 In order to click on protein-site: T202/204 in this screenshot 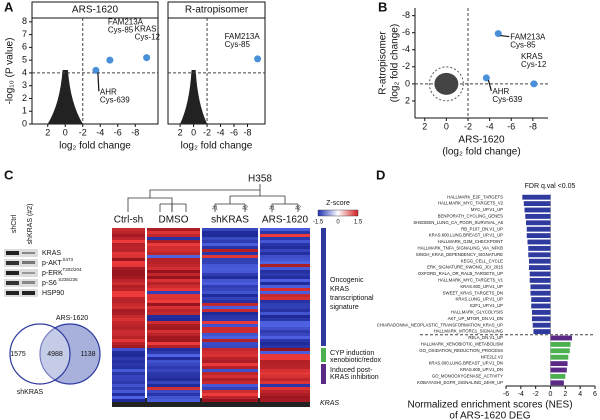, I will do `click(73, 269)`.